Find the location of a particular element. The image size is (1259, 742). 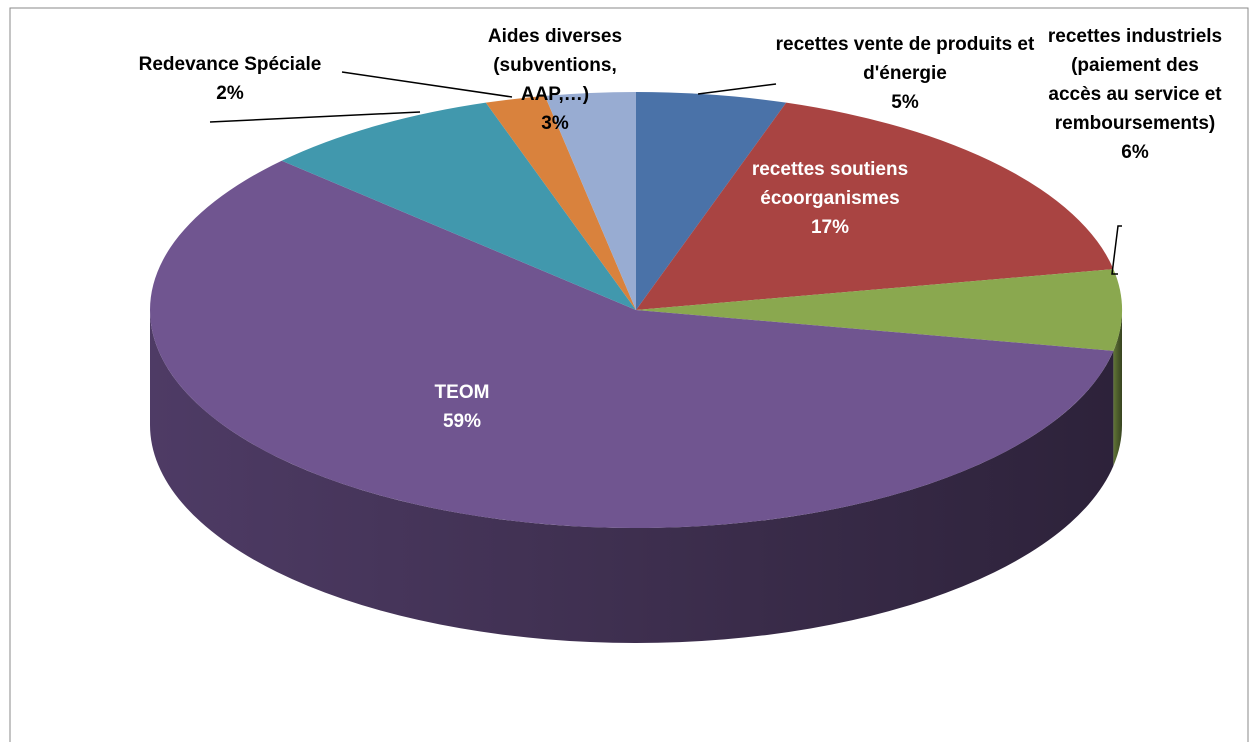

slice-value: 5% is located at coordinates (905, 102).